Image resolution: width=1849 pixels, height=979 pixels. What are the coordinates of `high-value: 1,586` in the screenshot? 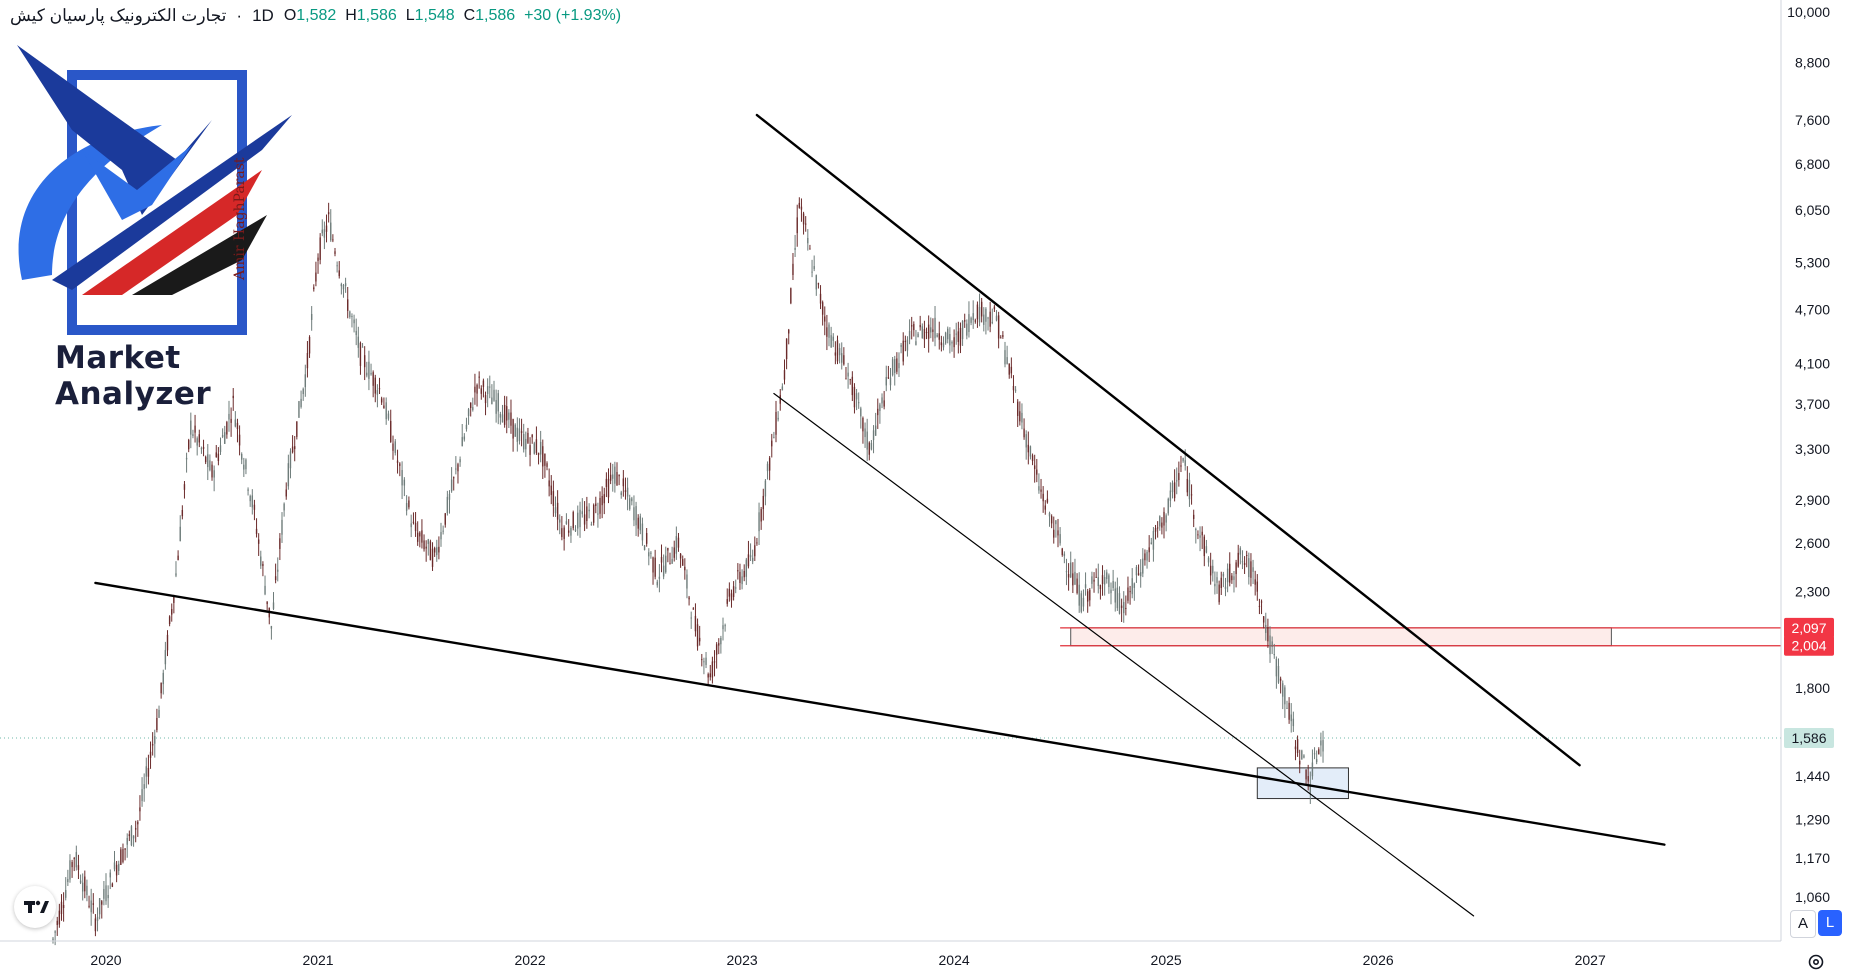 It's located at (376, 15).